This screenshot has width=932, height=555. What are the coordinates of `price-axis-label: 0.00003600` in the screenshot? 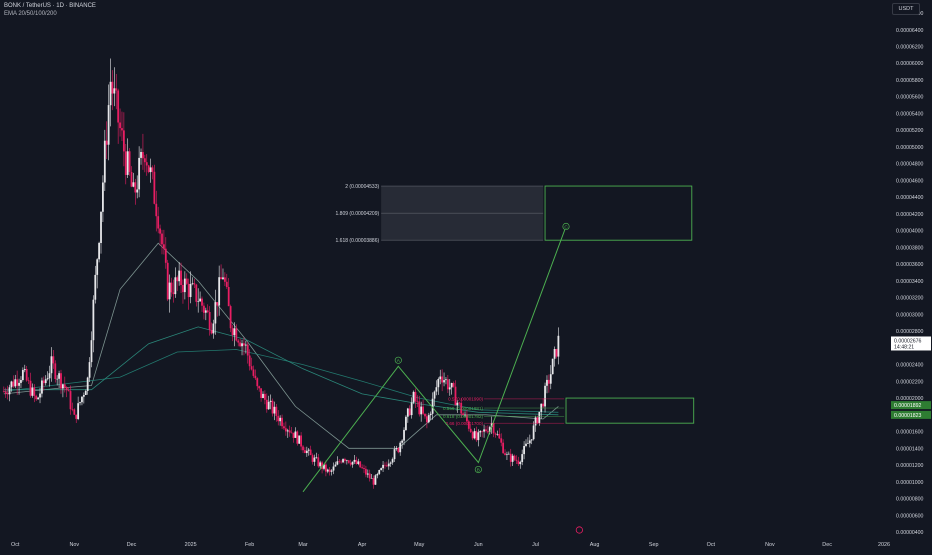 It's located at (910, 265).